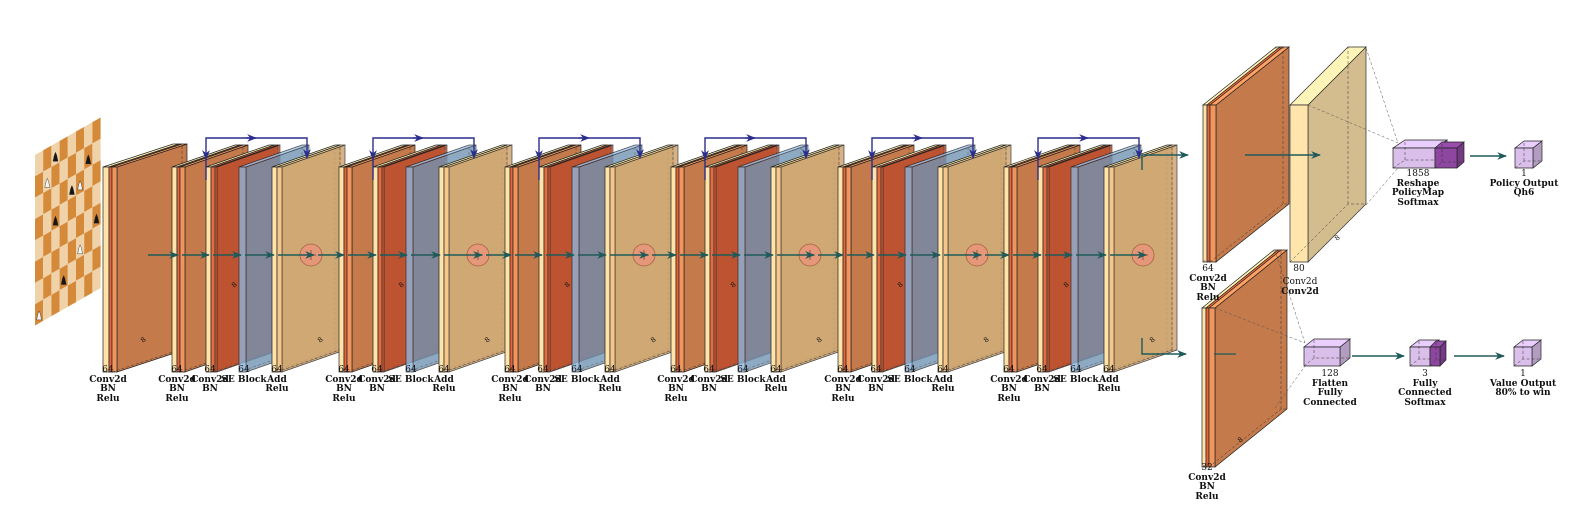 Image resolution: width=1577 pixels, height=509 pixels. What do you see at coordinates (876, 370) in the screenshot?
I see `block-5-label-b-line-0: 64` at bounding box center [876, 370].